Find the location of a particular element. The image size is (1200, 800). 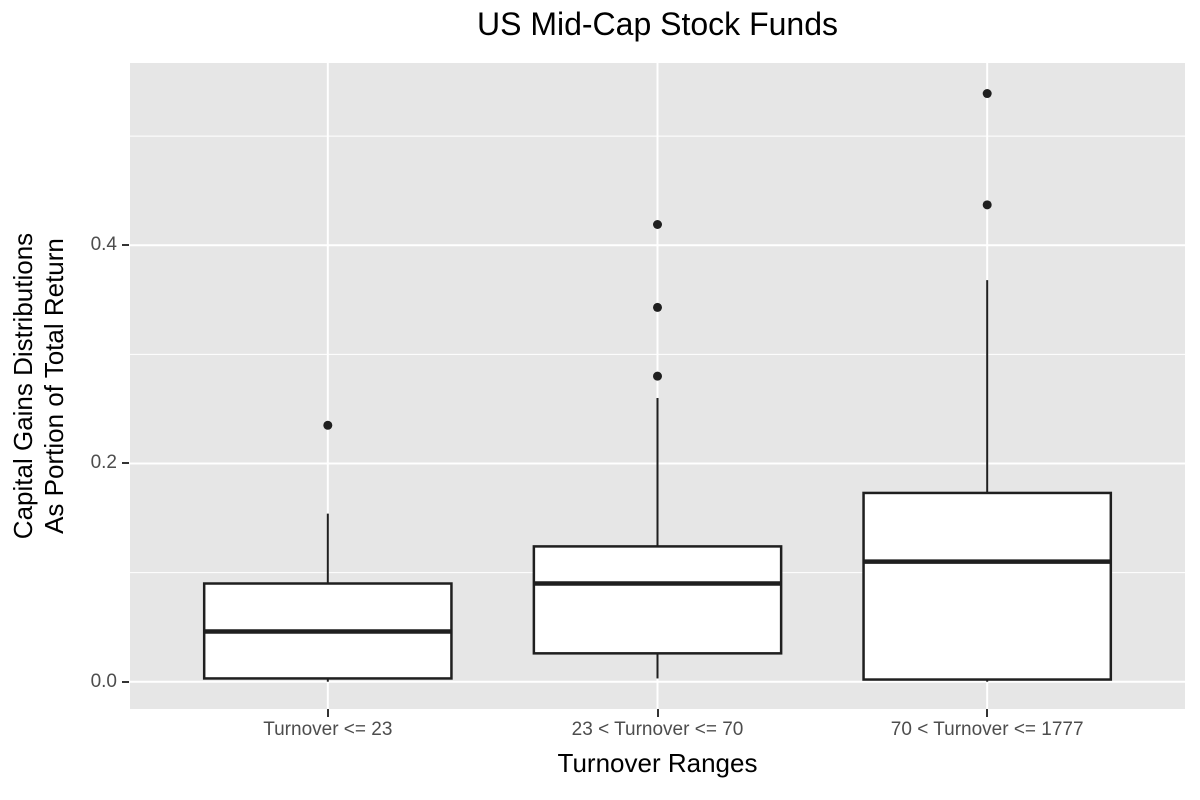

x-axis-title: Turnover Ranges is located at coordinates (657, 763).